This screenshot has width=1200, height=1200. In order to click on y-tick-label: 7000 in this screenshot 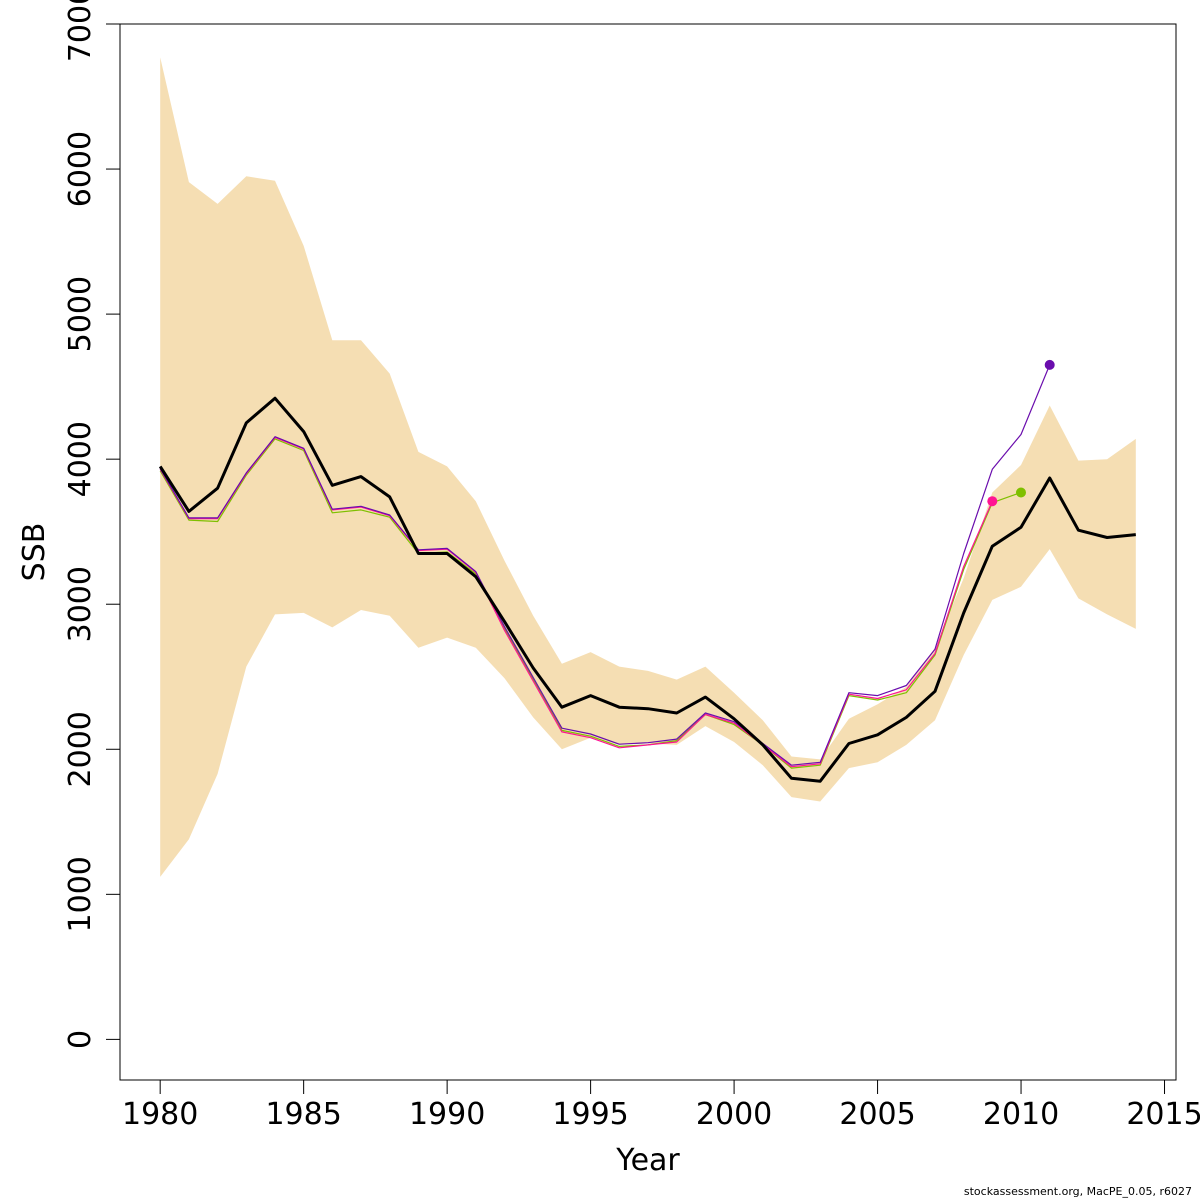, I will do `click(80, 31)`.